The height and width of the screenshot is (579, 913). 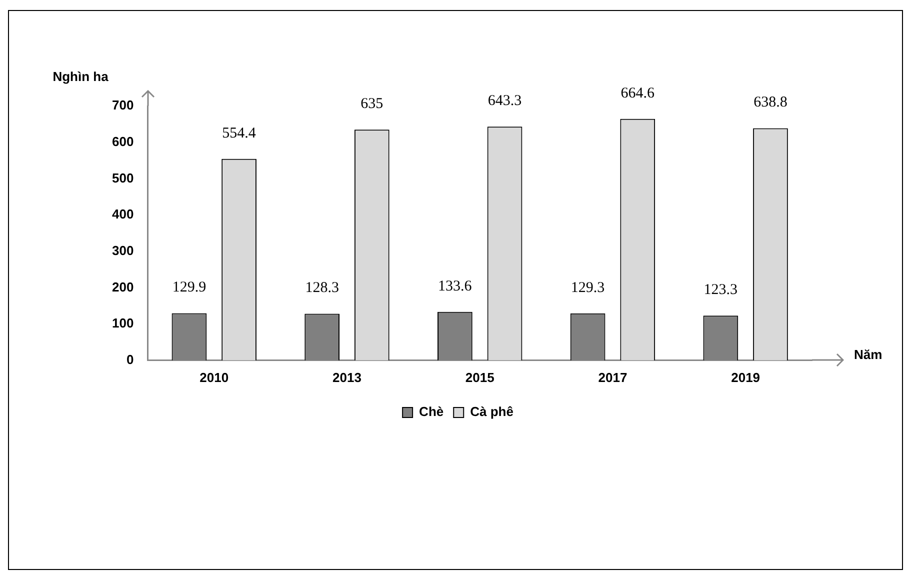 I want to click on y-tick-label: 400, so click(x=123, y=214).